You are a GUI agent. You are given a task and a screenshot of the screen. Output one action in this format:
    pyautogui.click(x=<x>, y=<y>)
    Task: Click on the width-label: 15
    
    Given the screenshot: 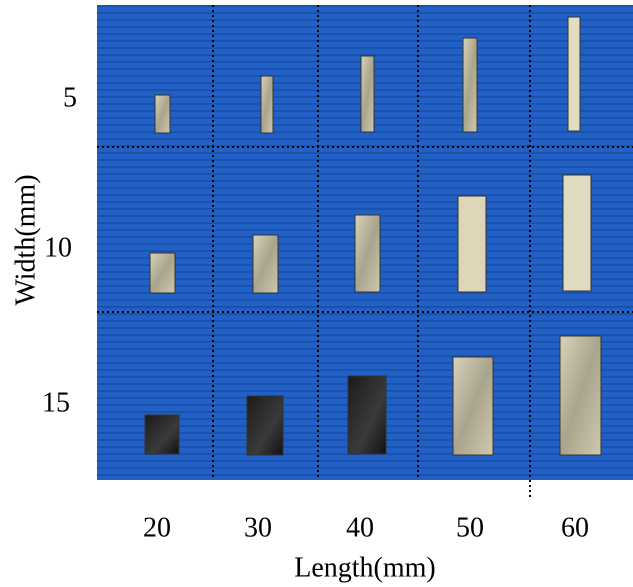 What is the action you would take?
    pyautogui.click(x=56, y=402)
    